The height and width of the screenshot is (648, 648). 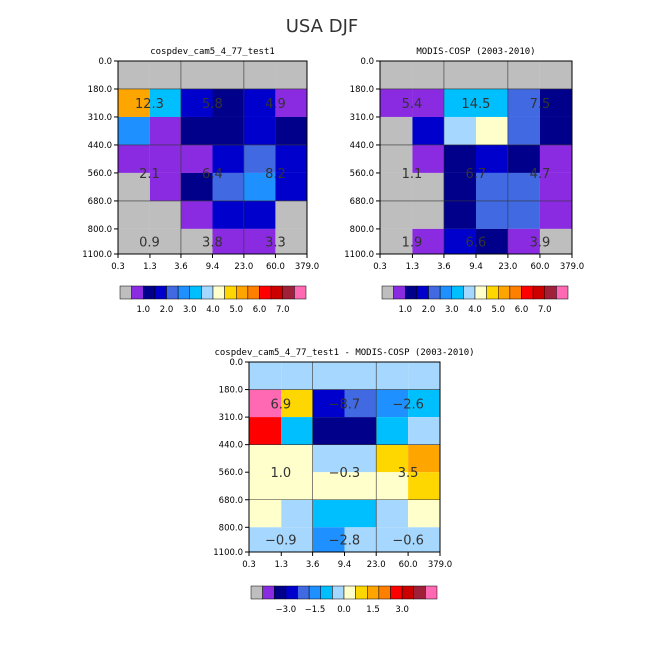 What do you see at coordinates (429, 310) in the screenshot?
I see `legend-label: 2.0` at bounding box center [429, 310].